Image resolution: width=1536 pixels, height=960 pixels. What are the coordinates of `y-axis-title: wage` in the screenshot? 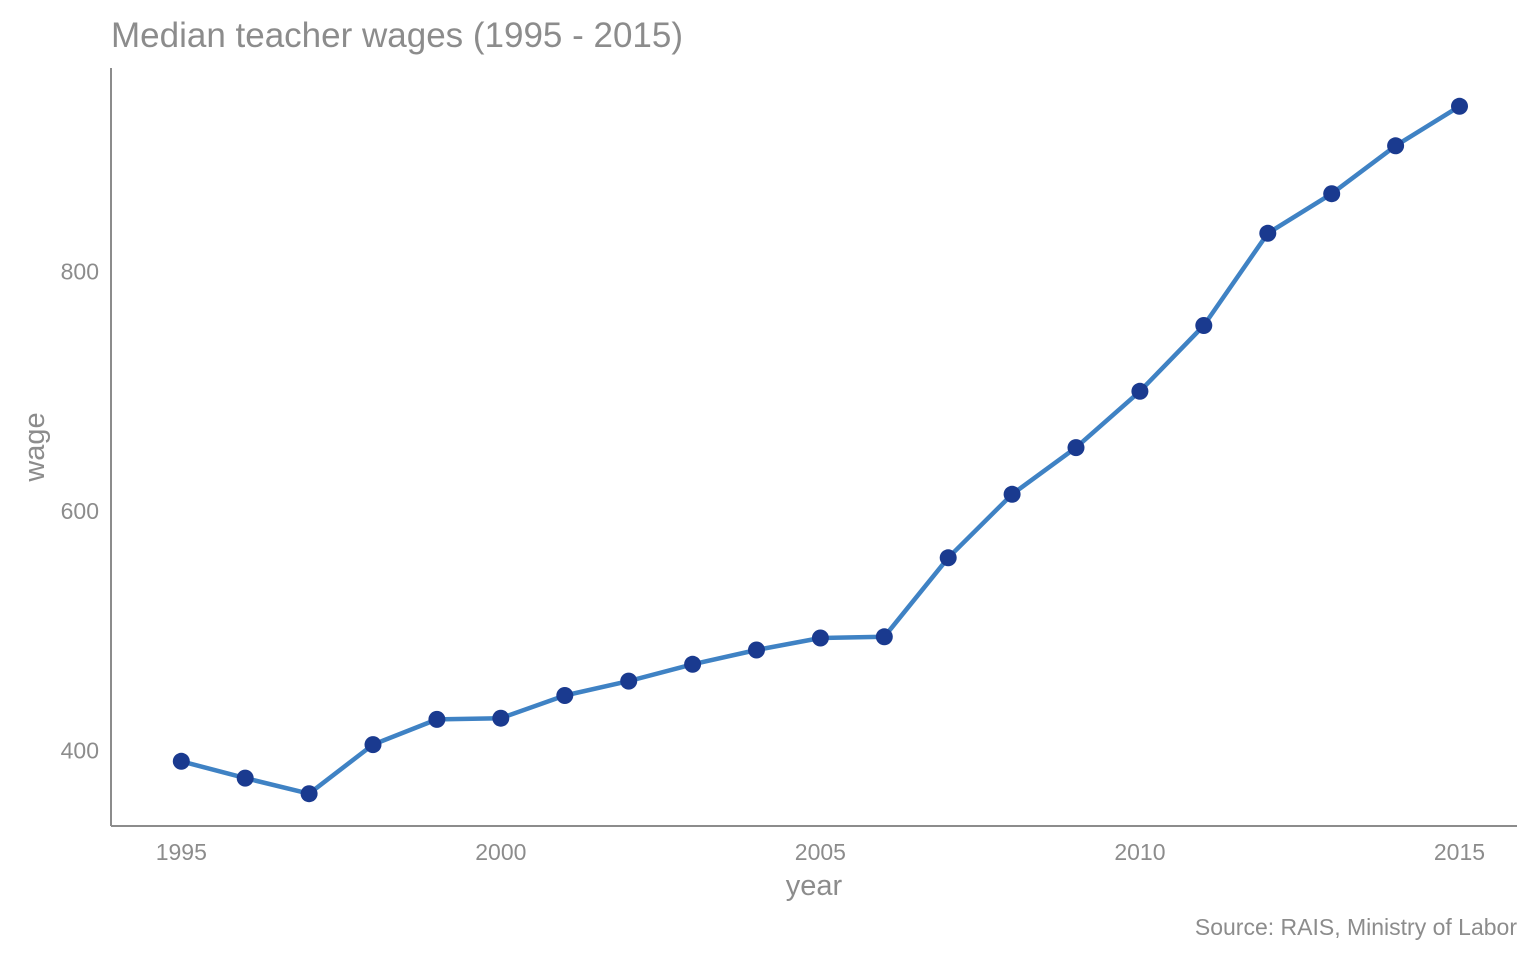 It's located at (35, 447).